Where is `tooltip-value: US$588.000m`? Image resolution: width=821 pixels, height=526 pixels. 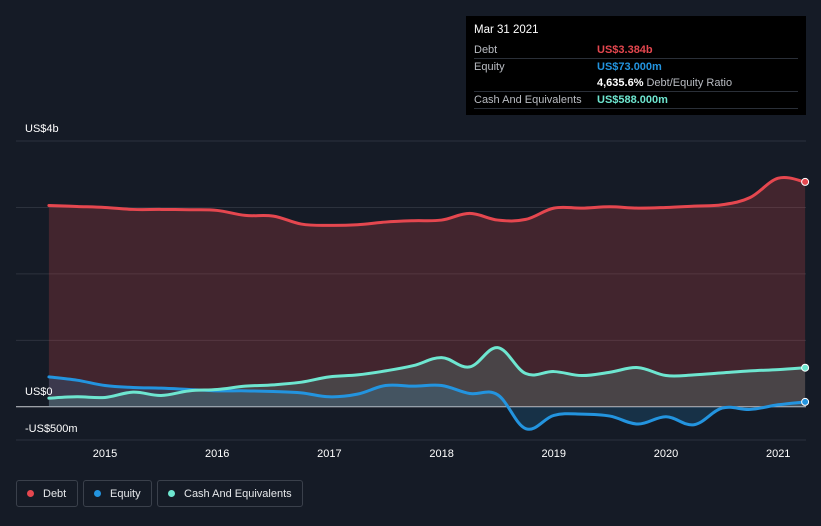
tooltip-value: US$588.000m is located at coordinates (632, 100).